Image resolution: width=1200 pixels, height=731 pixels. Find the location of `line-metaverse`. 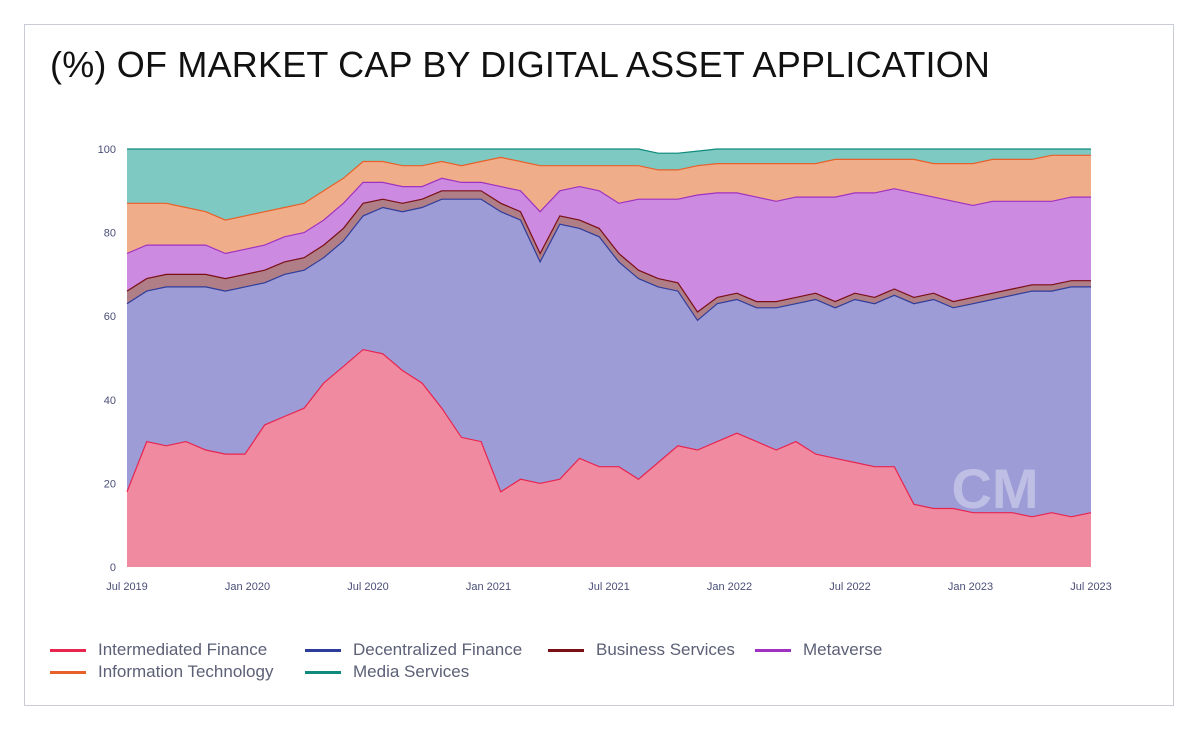

line-metaverse is located at coordinates (608, 216).